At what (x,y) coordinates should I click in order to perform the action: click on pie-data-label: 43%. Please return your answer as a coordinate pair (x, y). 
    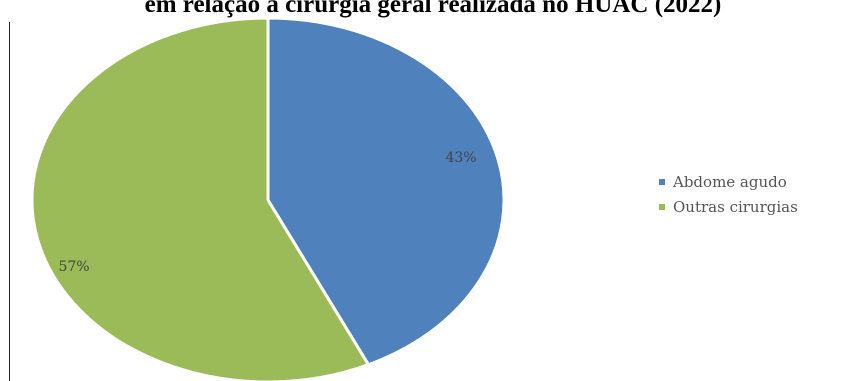
    Looking at the image, I should click on (460, 158).